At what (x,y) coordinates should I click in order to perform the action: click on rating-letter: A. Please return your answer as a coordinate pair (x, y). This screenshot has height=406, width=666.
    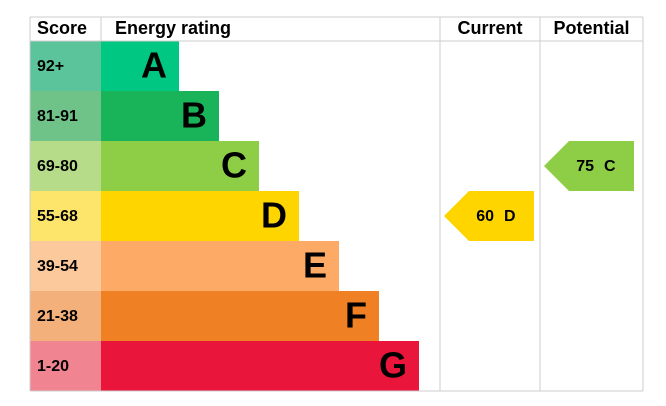
    Looking at the image, I should click on (154, 65).